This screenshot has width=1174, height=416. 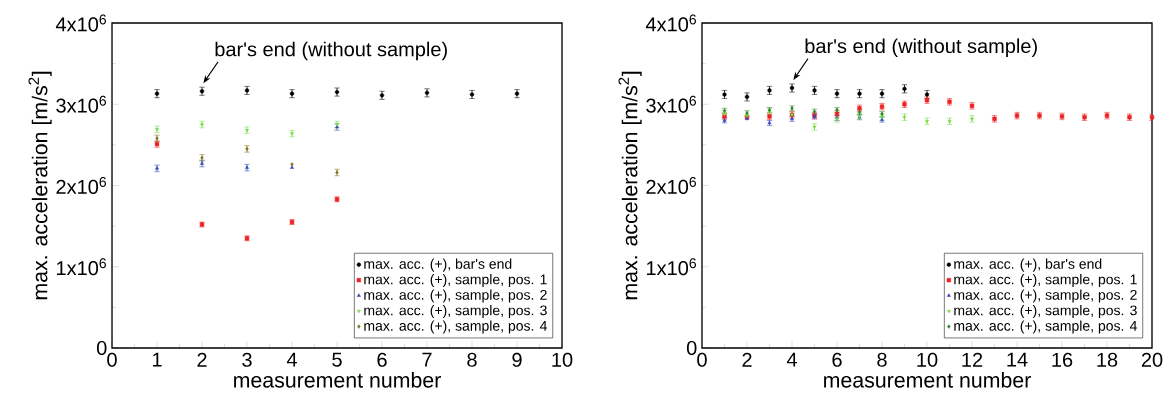 I want to click on x-tick-label: 18, so click(x=1107, y=359).